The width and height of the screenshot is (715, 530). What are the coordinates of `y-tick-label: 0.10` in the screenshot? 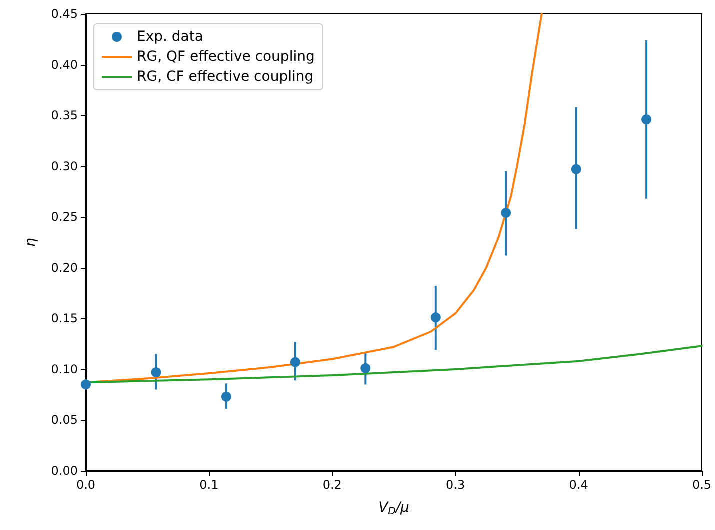 It's located at (64, 369).